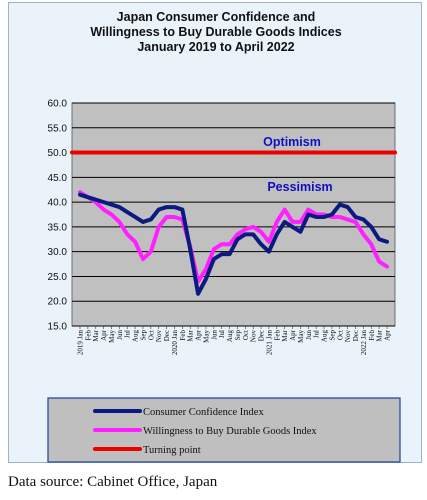  What do you see at coordinates (58, 277) in the screenshot?
I see `y-tick-label: 25.0` at bounding box center [58, 277].